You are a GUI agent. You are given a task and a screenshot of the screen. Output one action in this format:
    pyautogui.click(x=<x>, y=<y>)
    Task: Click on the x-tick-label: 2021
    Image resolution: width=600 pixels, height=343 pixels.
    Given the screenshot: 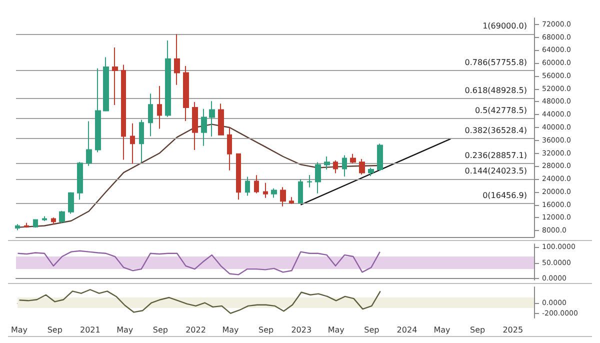 What is the action you would take?
    pyautogui.click(x=90, y=330)
    